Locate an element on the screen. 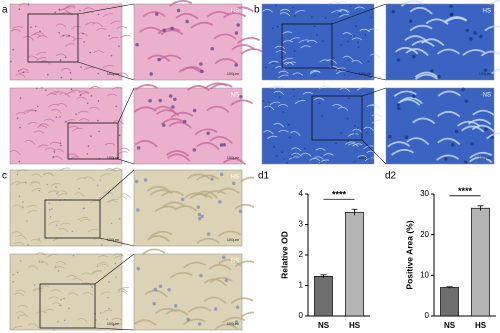  image-tag: NS is located at coordinates (235, 96).